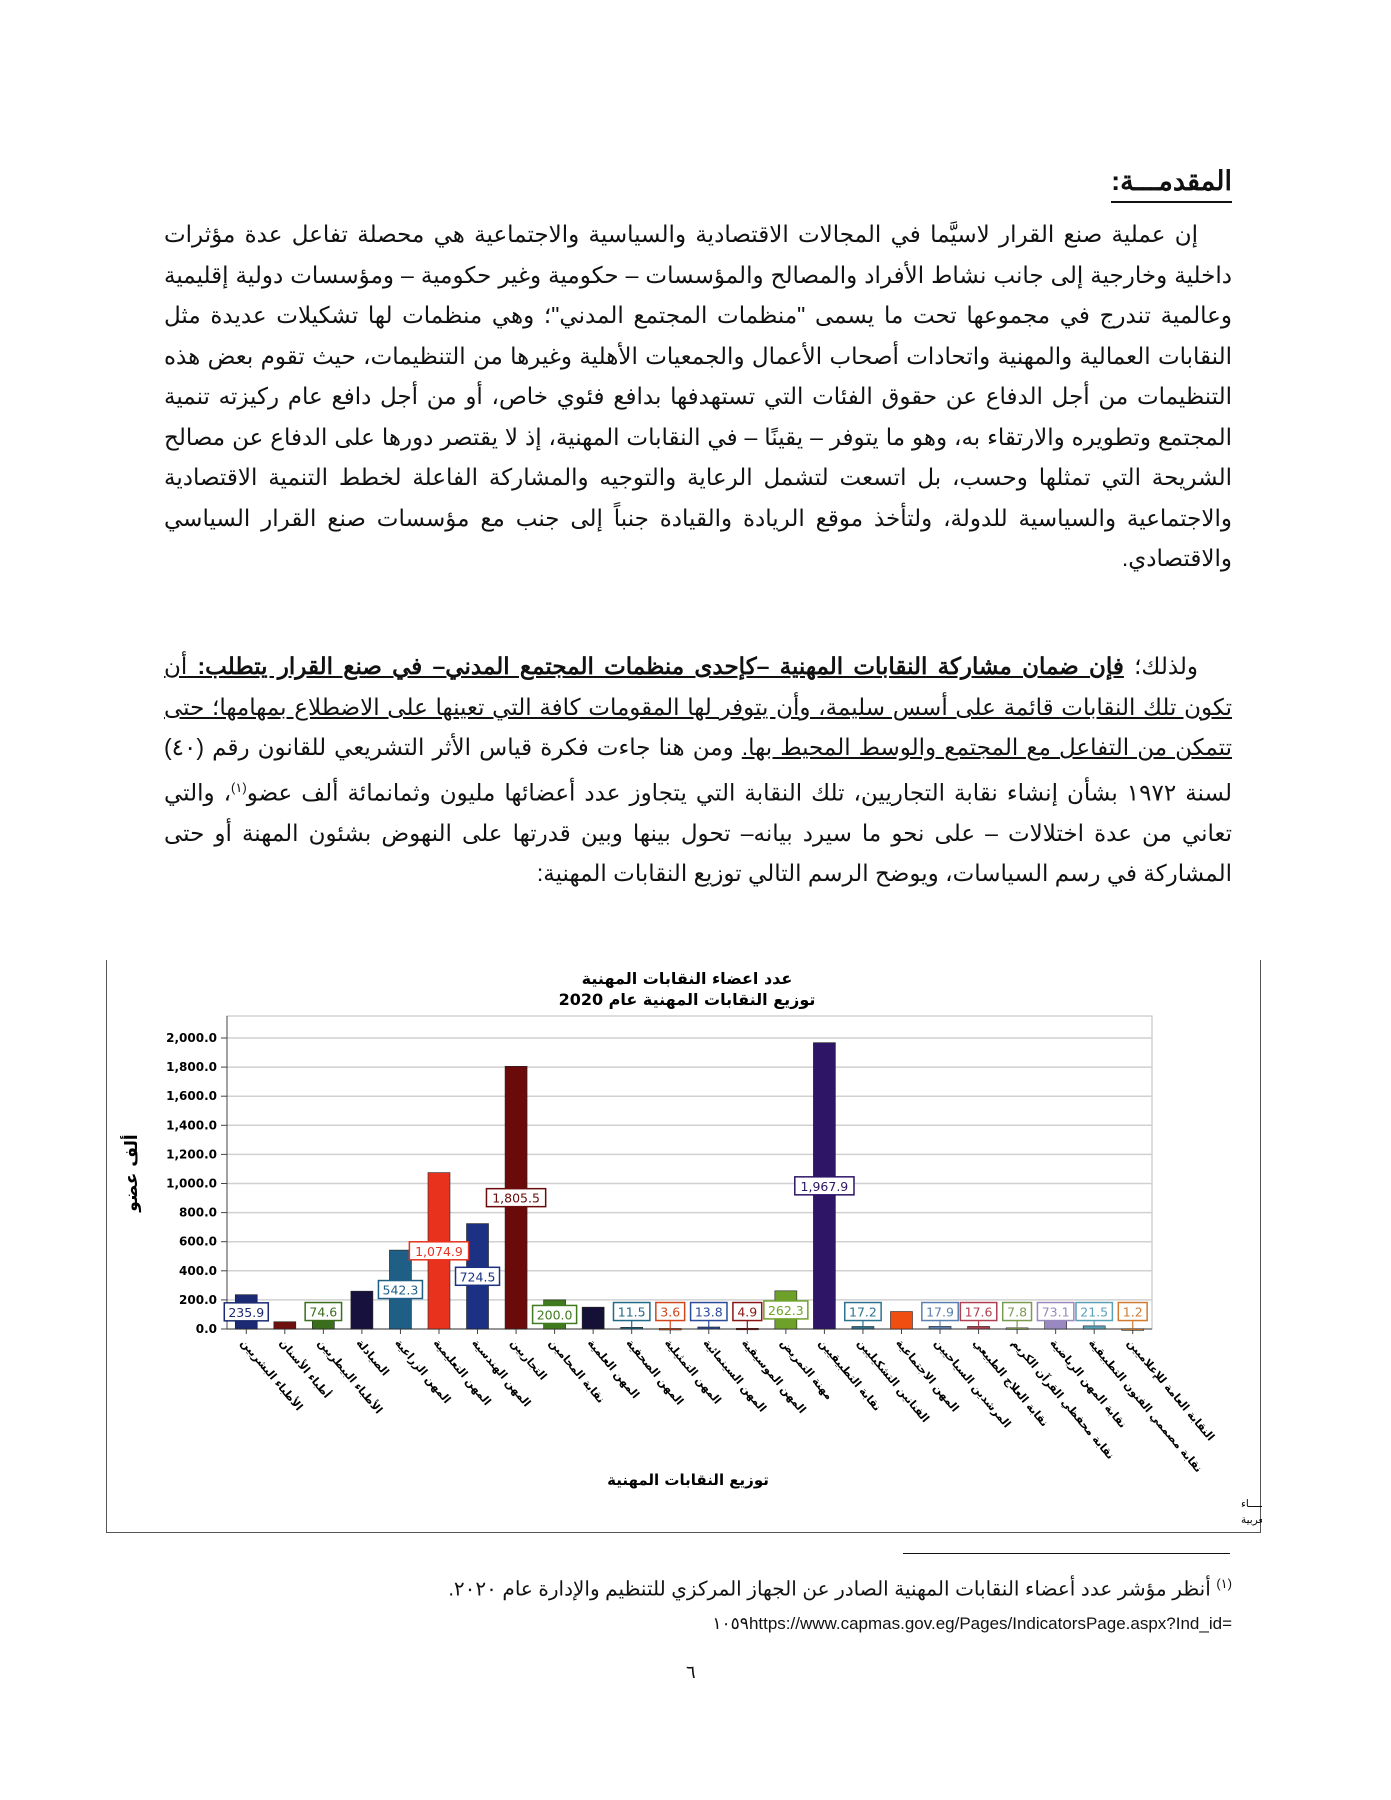  I want to click on x-tick-label: التجاريين, so click(529, 1360).